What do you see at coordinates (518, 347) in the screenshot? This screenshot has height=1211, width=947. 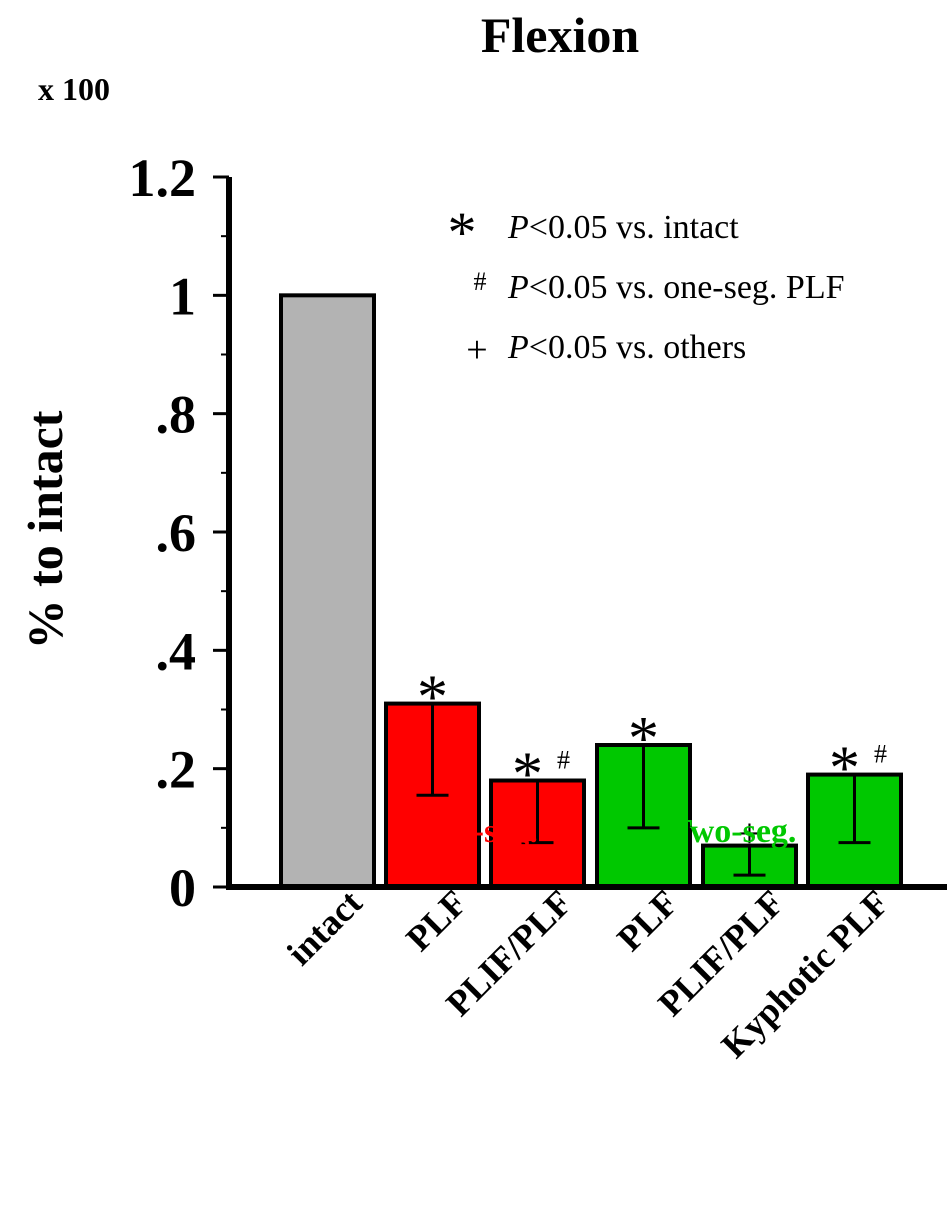 I see `legend-p-others: P` at bounding box center [518, 347].